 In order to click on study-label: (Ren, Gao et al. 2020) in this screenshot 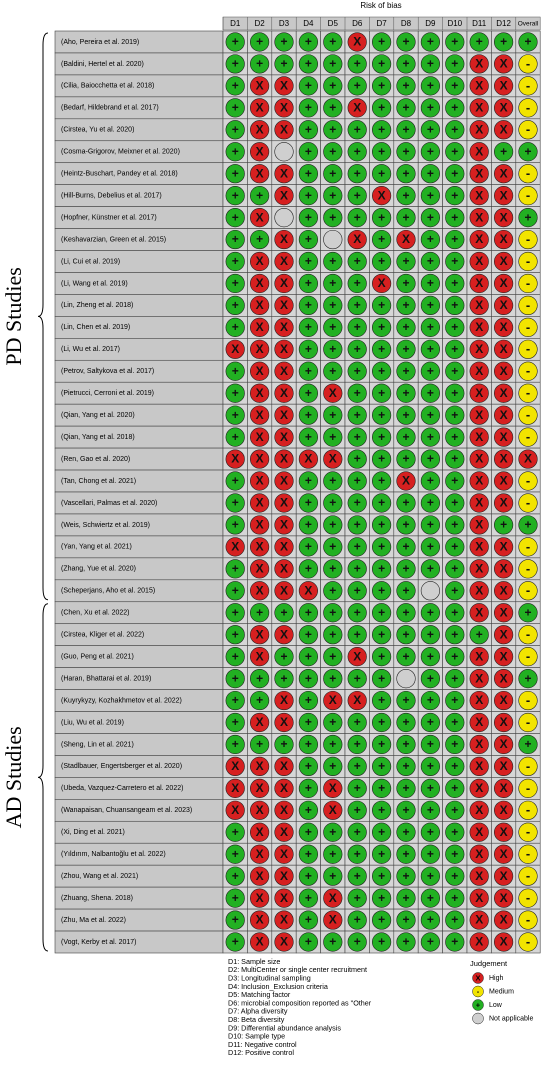, I will do `click(95, 459)`.